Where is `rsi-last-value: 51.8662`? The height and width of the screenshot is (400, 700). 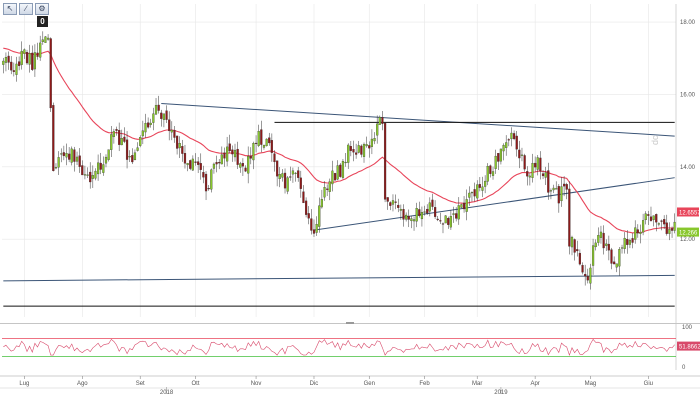
rsi-last-value: 51.8662 is located at coordinates (689, 348).